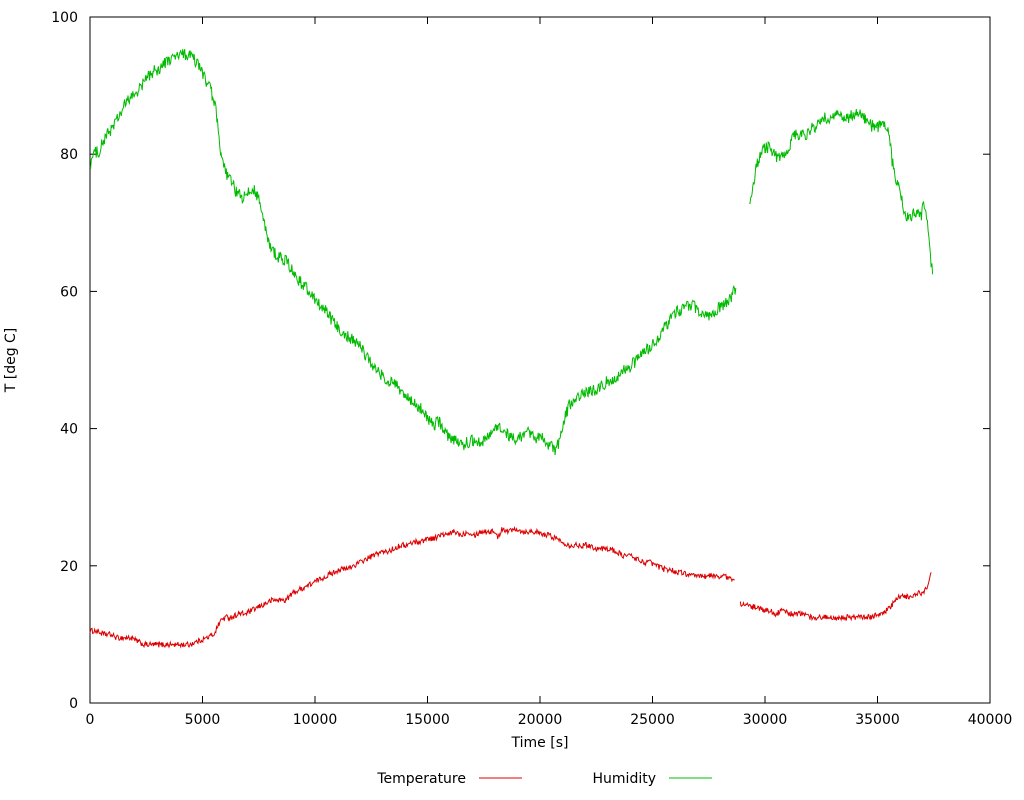 The image size is (1024, 800). What do you see at coordinates (203, 720) in the screenshot?
I see `x-tick-label: 5000` at bounding box center [203, 720].